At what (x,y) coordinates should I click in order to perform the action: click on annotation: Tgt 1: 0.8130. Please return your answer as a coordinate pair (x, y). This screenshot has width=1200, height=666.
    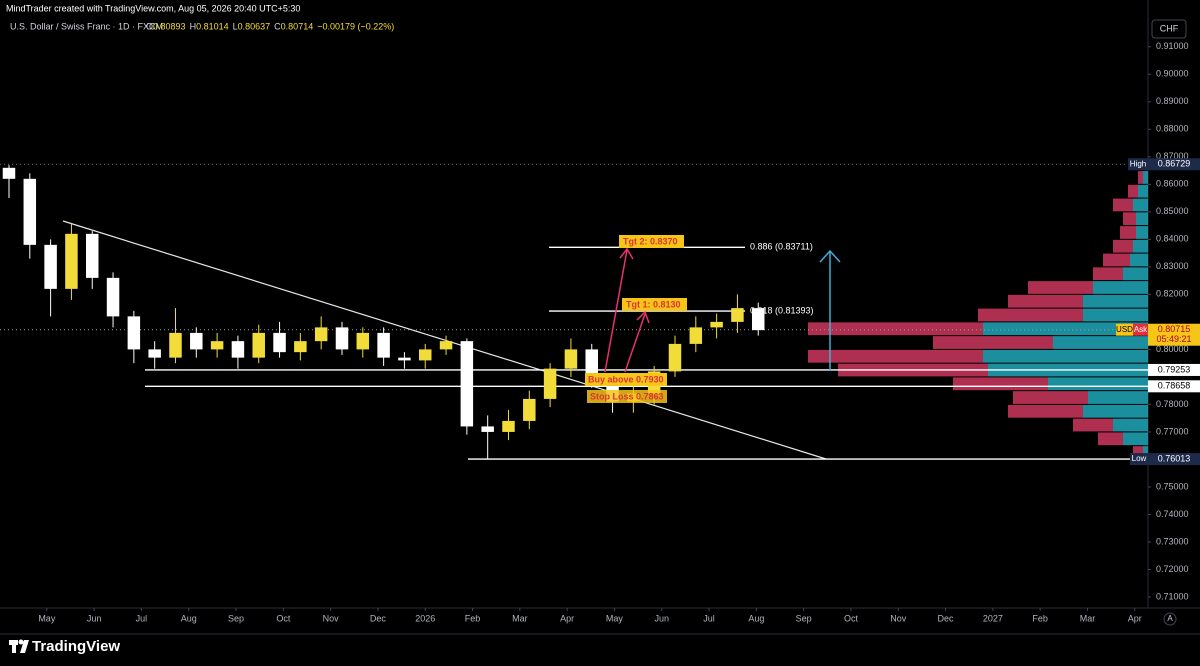
    Looking at the image, I should click on (653, 304).